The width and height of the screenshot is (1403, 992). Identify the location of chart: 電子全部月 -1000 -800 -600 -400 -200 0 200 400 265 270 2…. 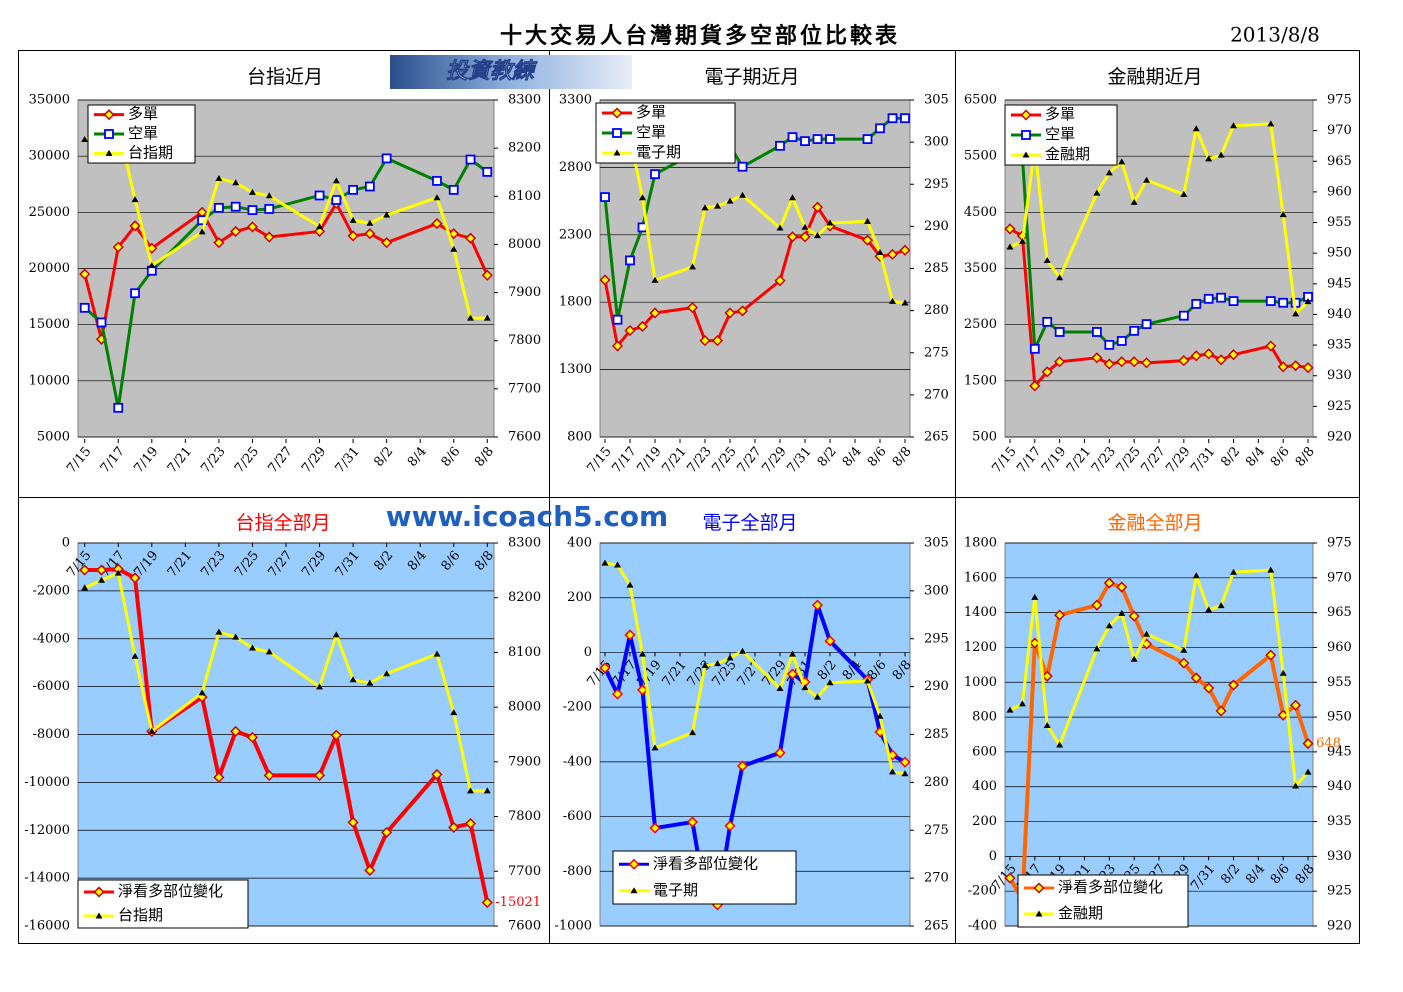
(752, 723).